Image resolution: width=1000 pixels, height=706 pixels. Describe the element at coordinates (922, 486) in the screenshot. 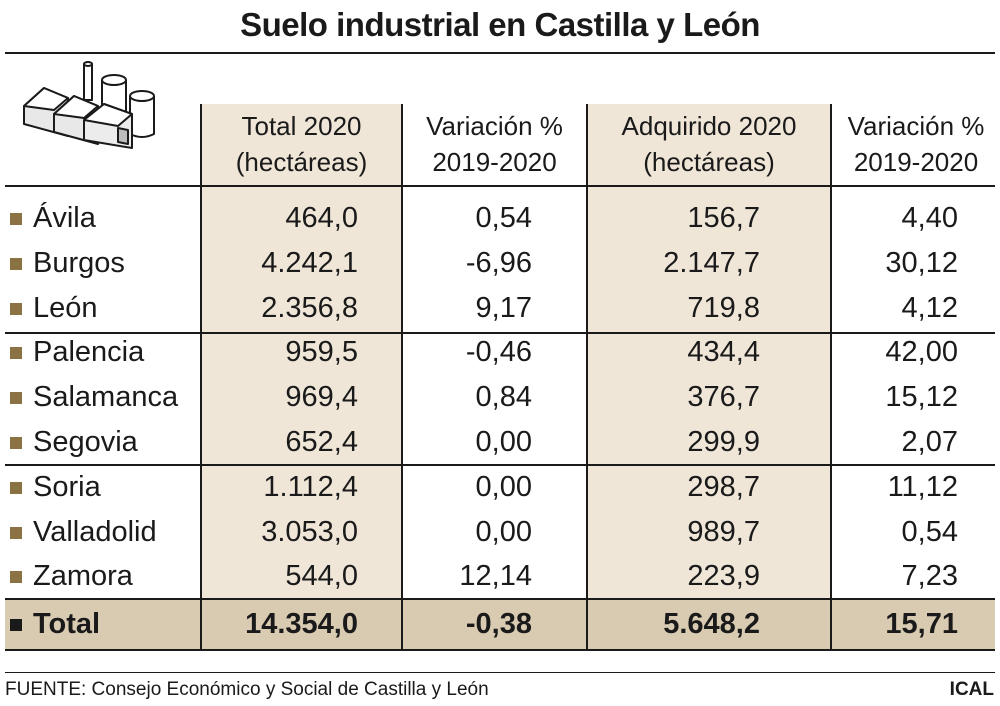

I see `variation-acquired-cell: 11,12` at that location.